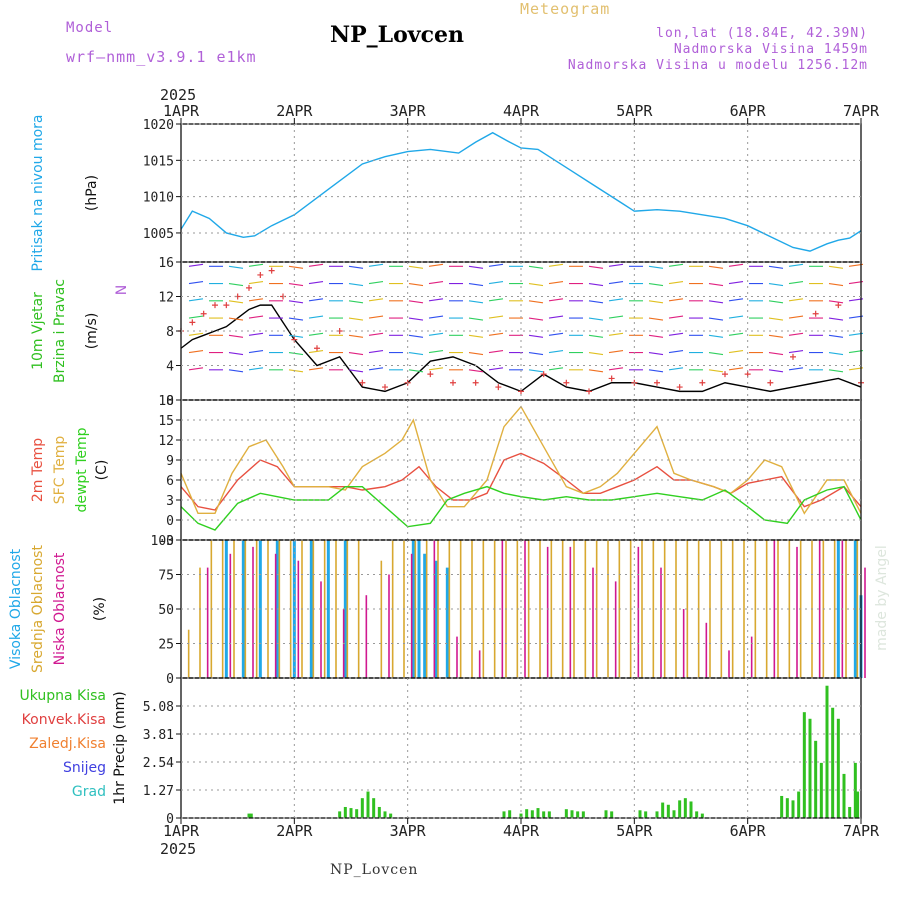 Image resolution: width=900 pixels, height=900 pixels. What do you see at coordinates (408, 831) in the screenshot?
I see `date-label-bottom: 3APR` at bounding box center [408, 831].